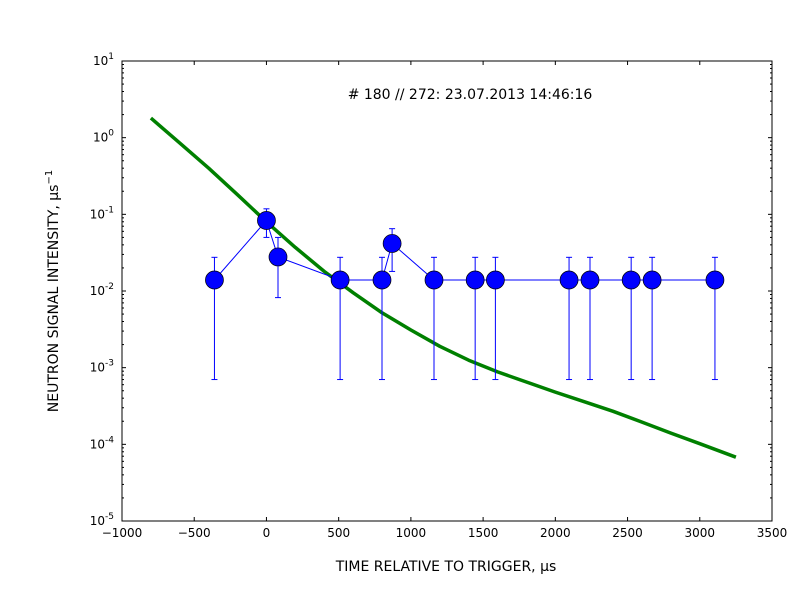  What do you see at coordinates (103, 60) in the screenshot?
I see `y-tick-label: 10¹` at bounding box center [103, 60].